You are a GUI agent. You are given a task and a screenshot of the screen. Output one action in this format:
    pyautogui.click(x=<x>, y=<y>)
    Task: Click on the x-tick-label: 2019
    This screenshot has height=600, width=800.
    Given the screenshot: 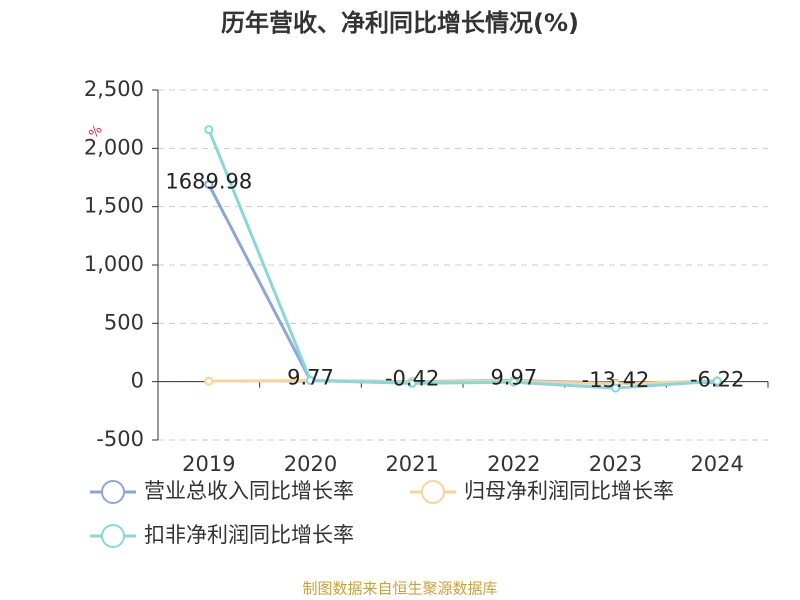 What is the action you would take?
    pyautogui.click(x=208, y=464)
    